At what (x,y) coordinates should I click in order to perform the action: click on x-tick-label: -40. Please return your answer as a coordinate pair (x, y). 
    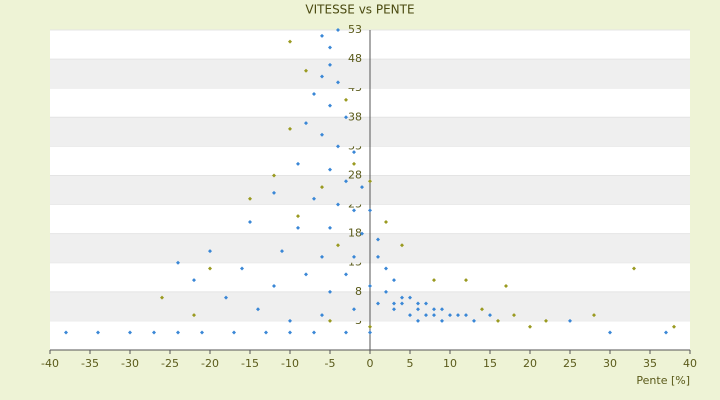
    Looking at the image, I should click on (50, 363).